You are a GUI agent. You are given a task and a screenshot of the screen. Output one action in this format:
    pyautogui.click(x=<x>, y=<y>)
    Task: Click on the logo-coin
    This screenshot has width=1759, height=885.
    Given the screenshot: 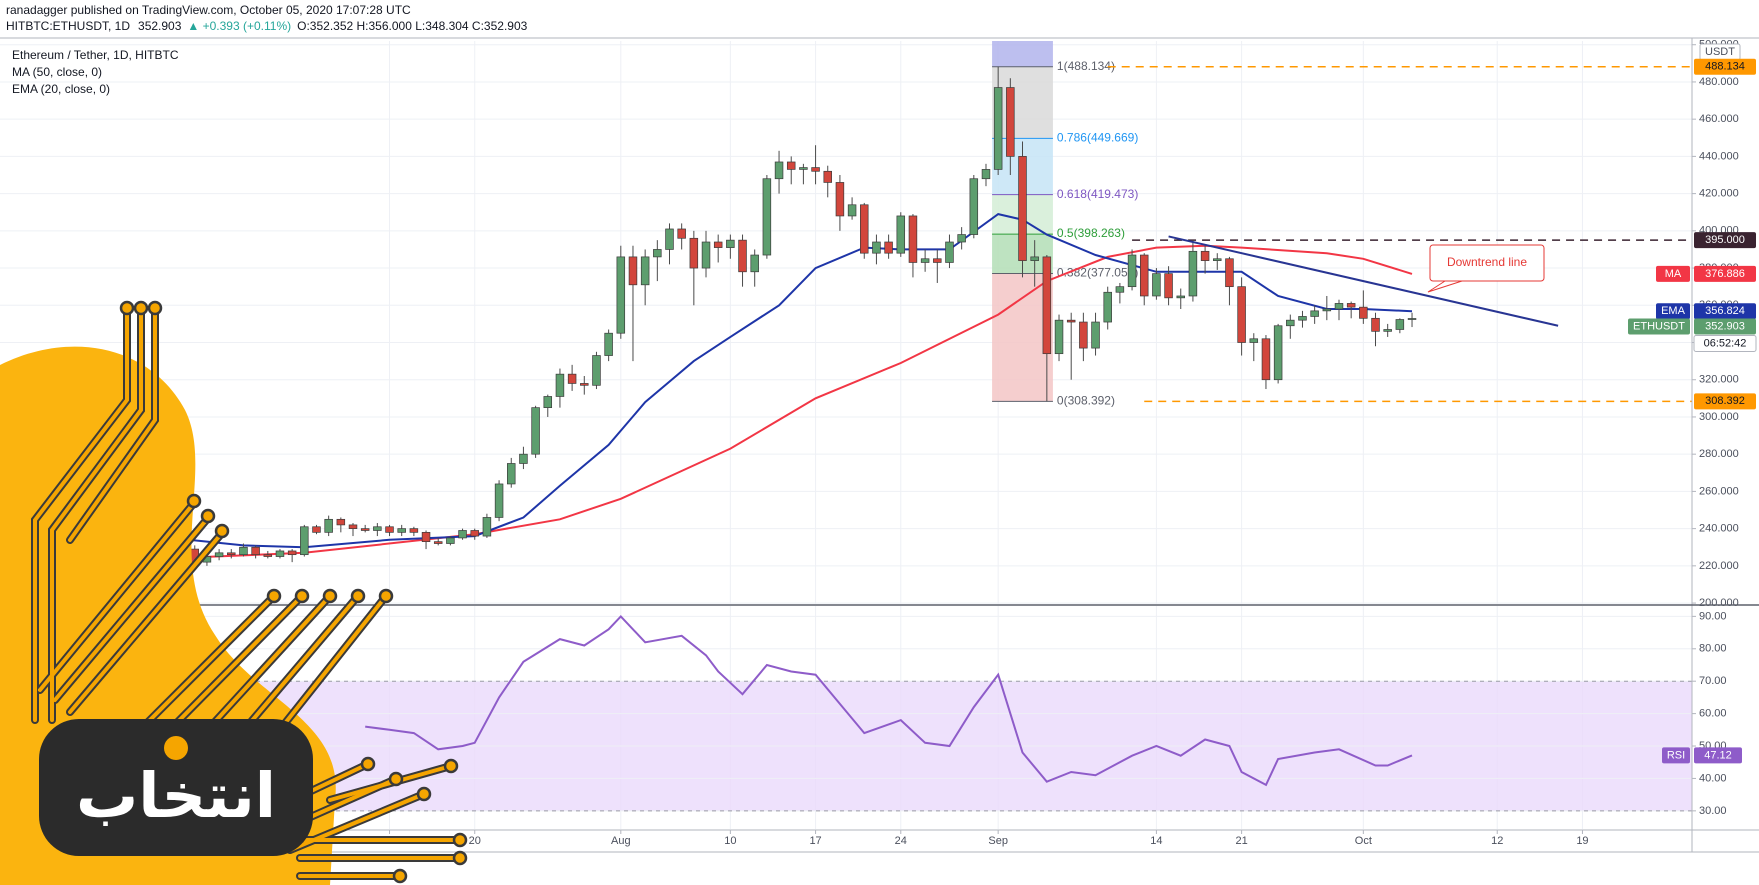 What is the action you would take?
    pyautogui.click(x=176, y=748)
    